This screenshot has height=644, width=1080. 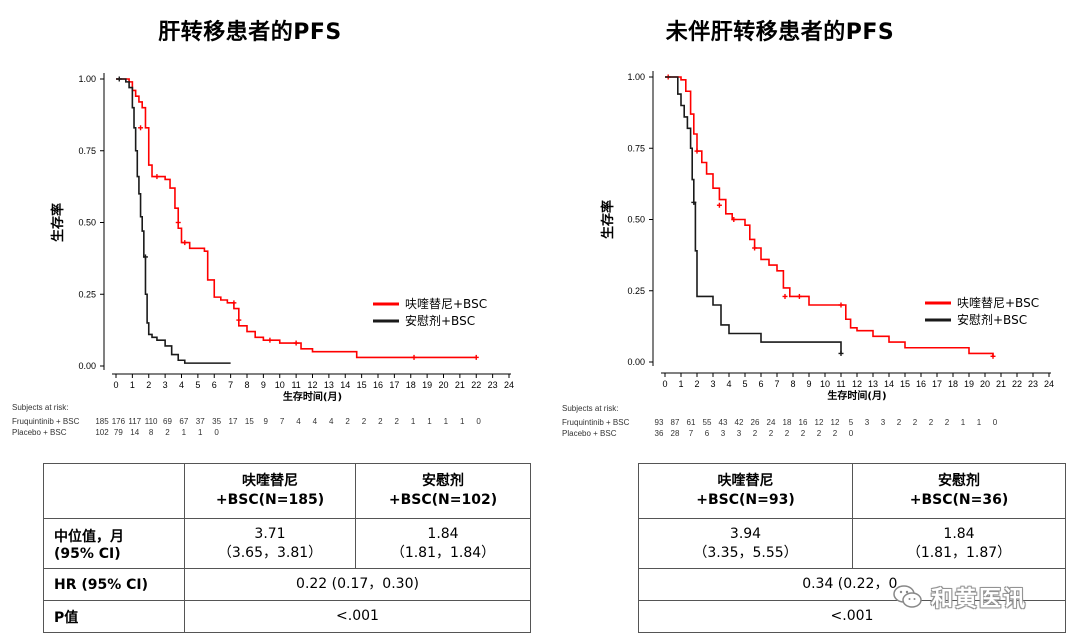 What do you see at coordinates (908, 597) in the screenshot?
I see `wechat-icon` at bounding box center [908, 597].